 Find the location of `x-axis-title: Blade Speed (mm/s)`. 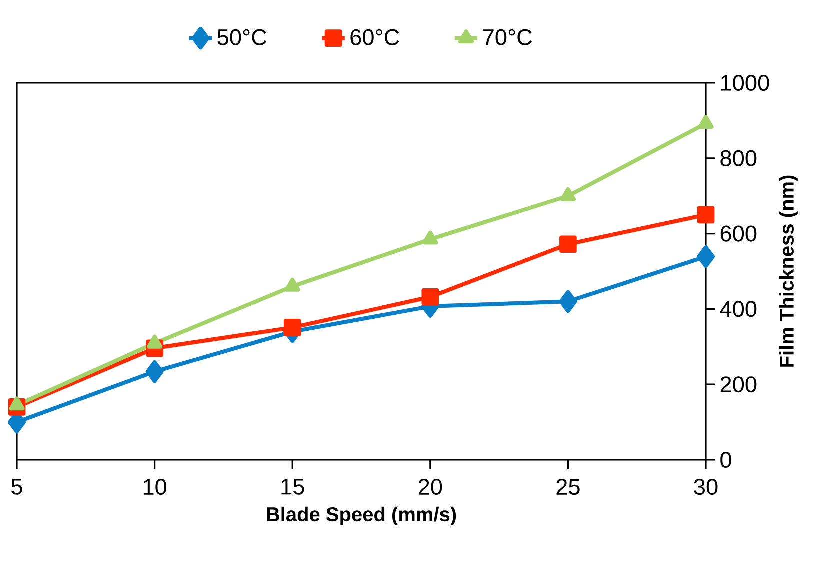

x-axis-title: Blade Speed (mm/s) is located at coordinates (361, 516).